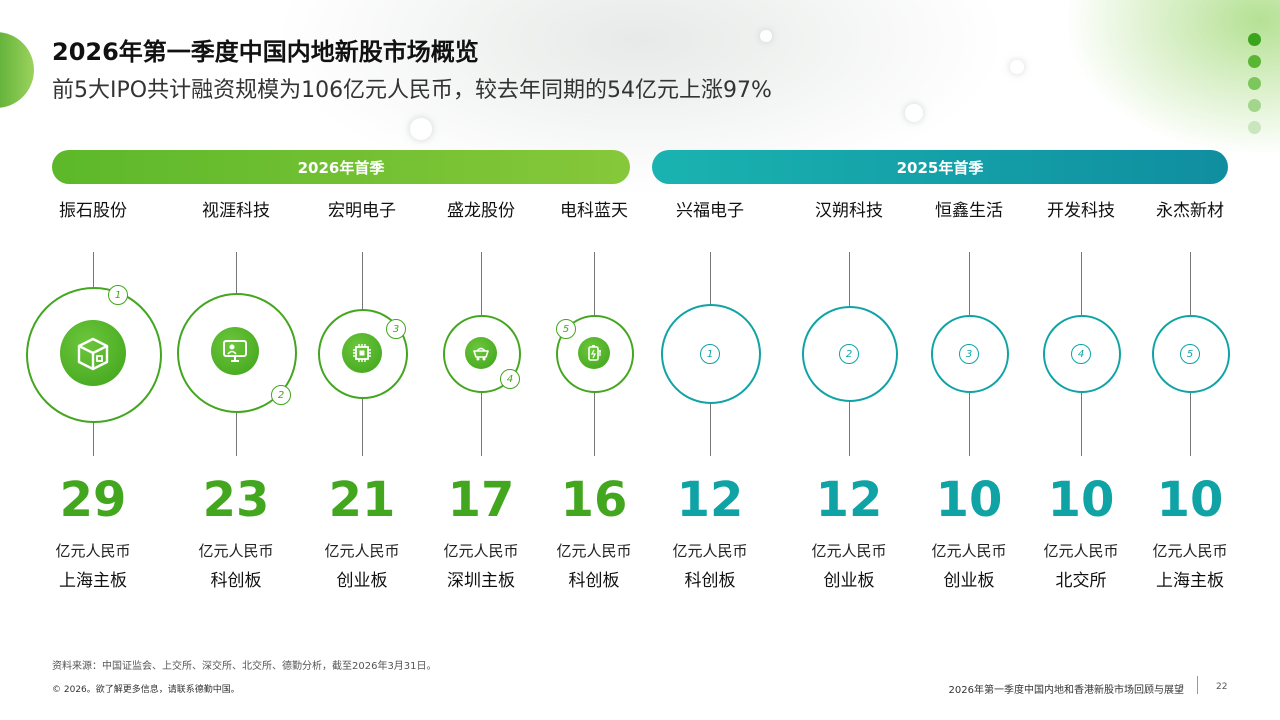 Image resolution: width=1280 pixels, height=720 pixels. I want to click on ipo-amount: 16, so click(594, 500).